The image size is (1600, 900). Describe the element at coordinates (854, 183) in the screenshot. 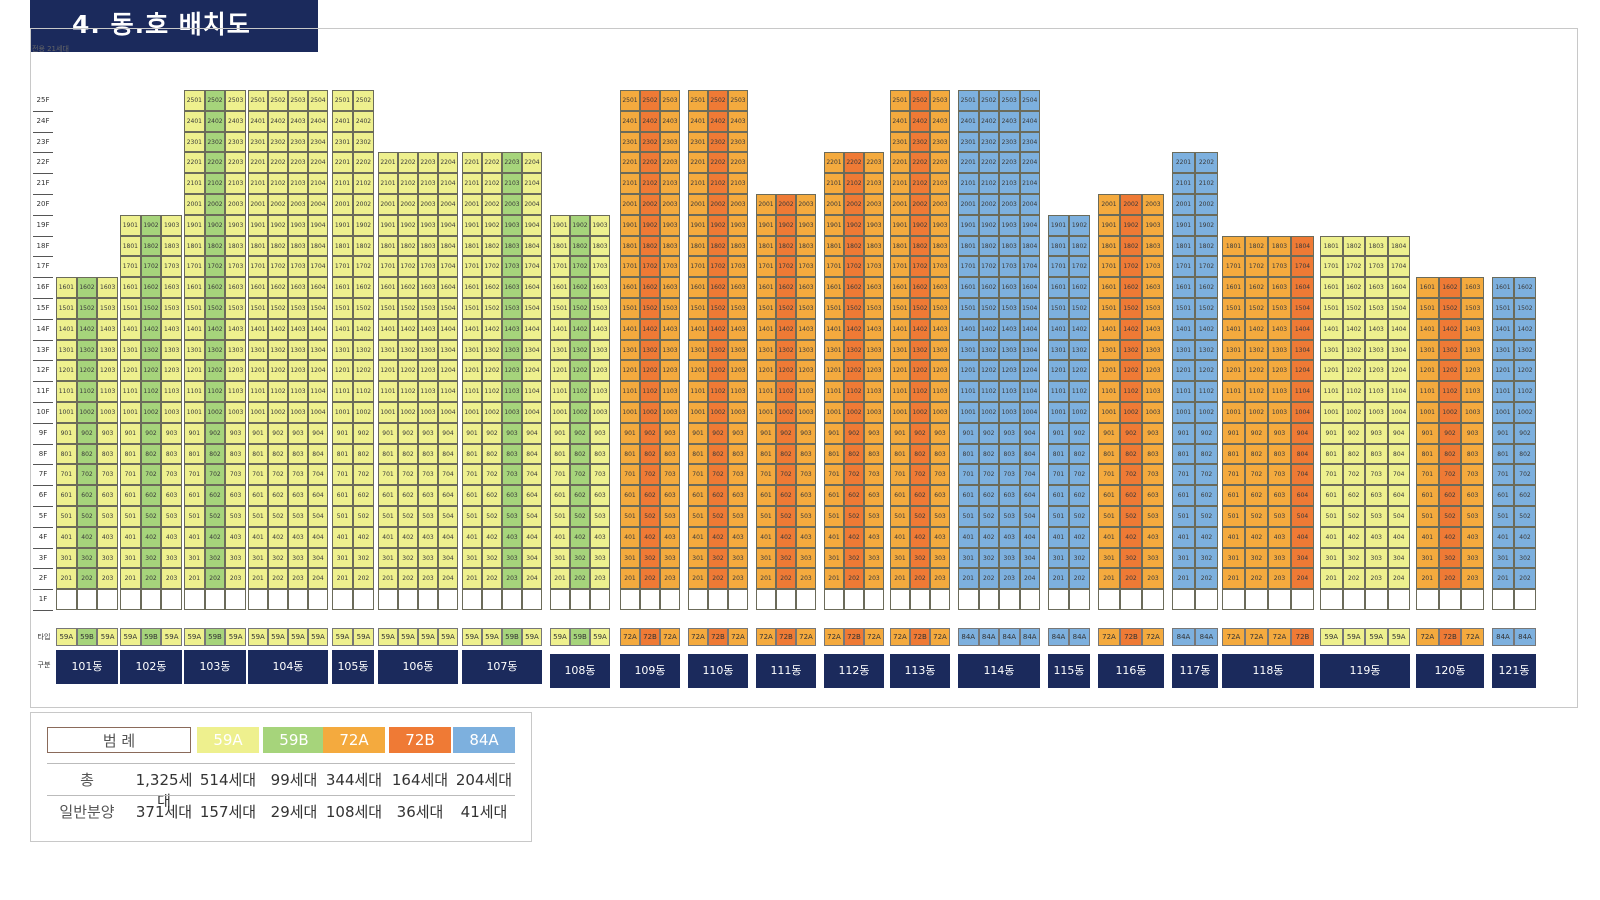

I see `unit-cell: 2102` at that location.